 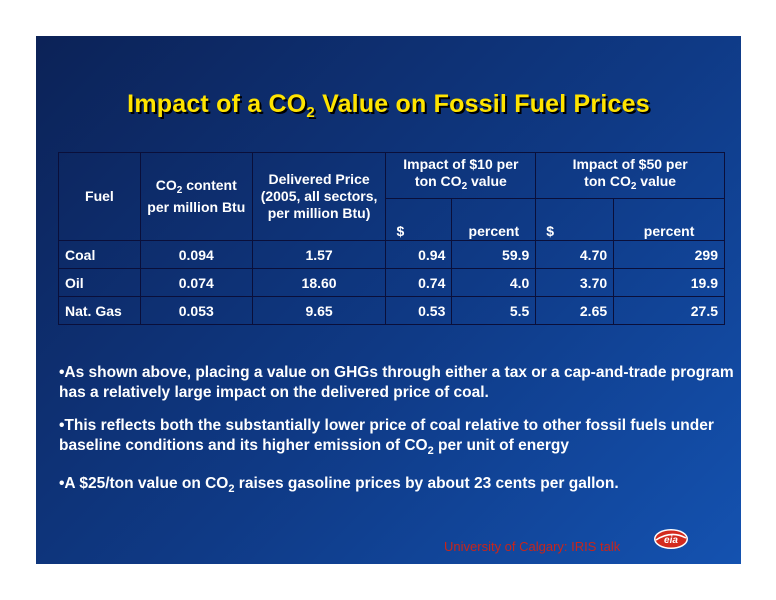 What do you see at coordinates (669, 254) in the screenshot?
I see `cell-percent-50: 299` at bounding box center [669, 254].